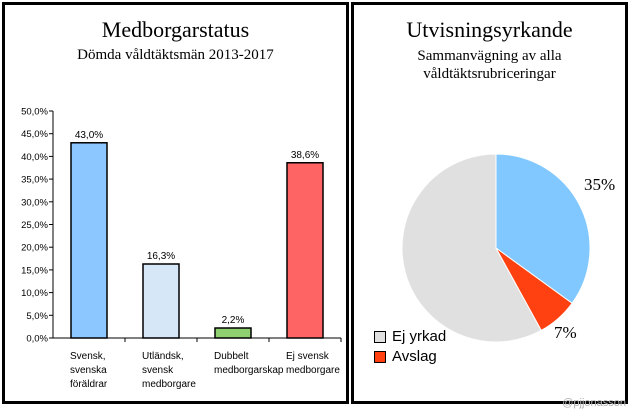 This screenshot has width=630, height=410. What do you see at coordinates (175, 55) in the screenshot?
I see `bar-chart-subtitle: Dömda våldtäktsmän 2013-2017` at bounding box center [175, 55].